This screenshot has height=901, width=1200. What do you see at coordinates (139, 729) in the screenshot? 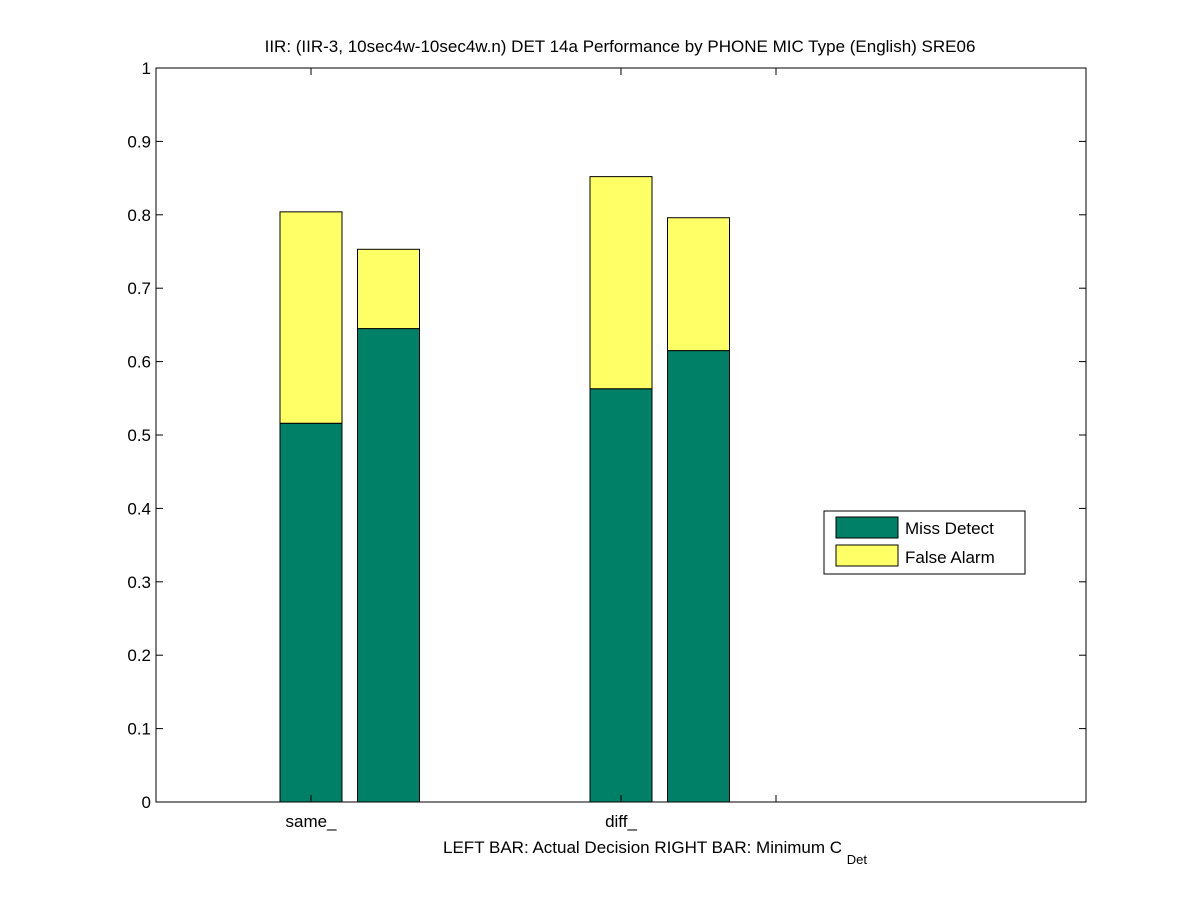
I see `y-tick-label: 0.1` at bounding box center [139, 729].